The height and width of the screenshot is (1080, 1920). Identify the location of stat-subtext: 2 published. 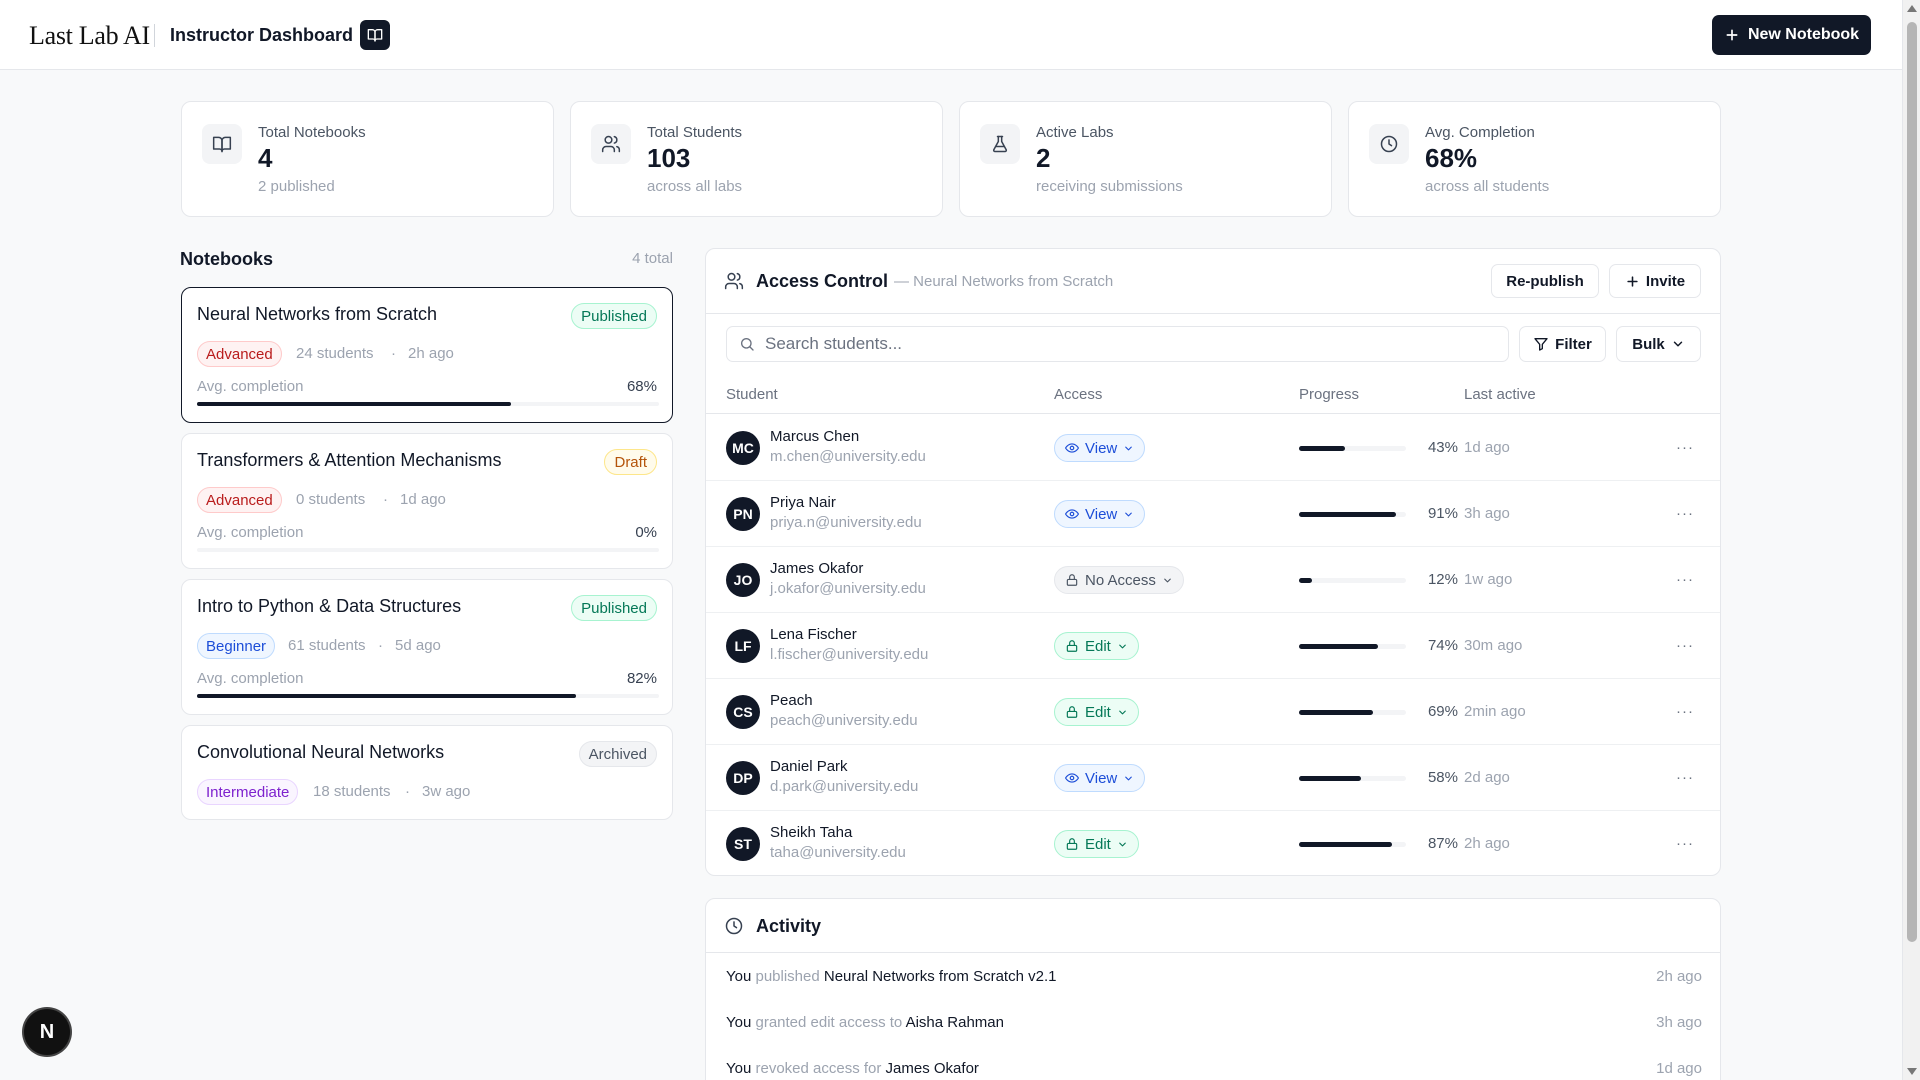
(296, 186).